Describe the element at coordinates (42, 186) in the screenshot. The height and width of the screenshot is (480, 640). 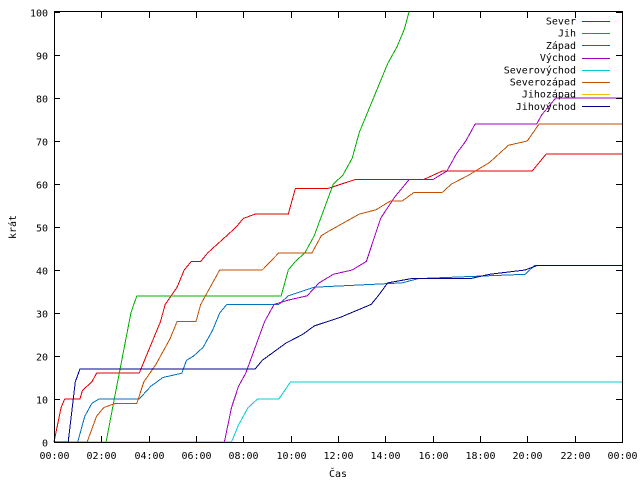
I see `y-tick-label: 60` at that location.